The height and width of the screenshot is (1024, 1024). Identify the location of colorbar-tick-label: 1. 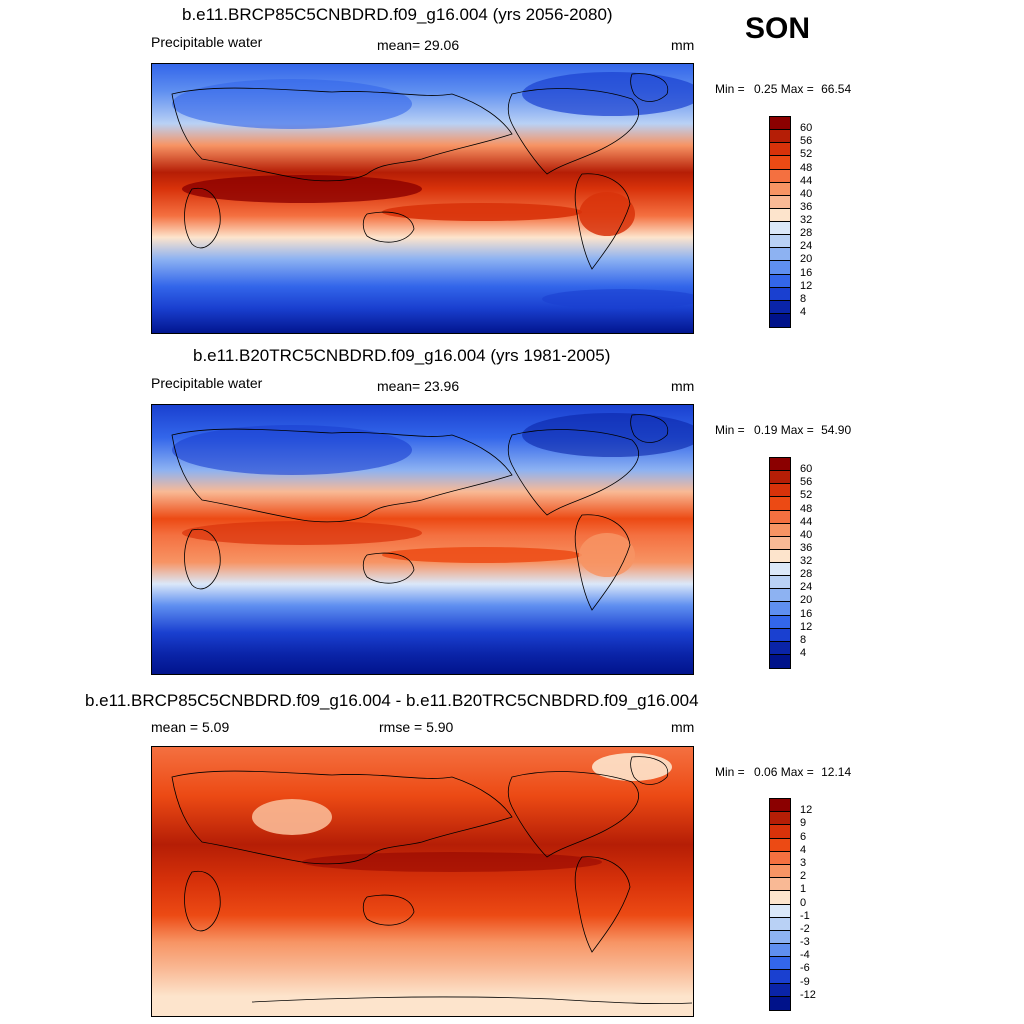
(803, 889).